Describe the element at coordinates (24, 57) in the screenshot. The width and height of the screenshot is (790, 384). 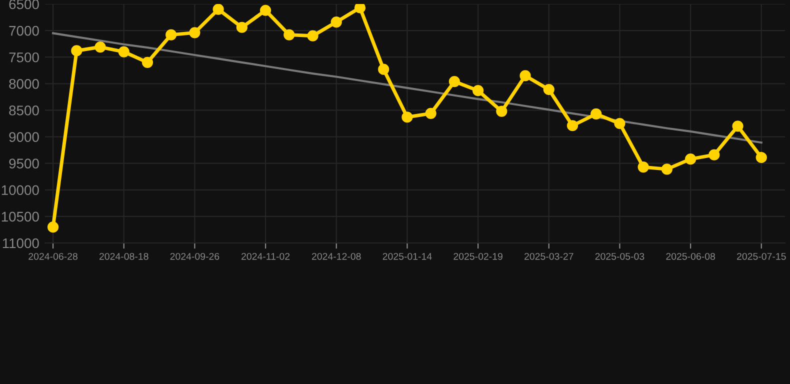
I see `y-tick-label: 7500` at that location.